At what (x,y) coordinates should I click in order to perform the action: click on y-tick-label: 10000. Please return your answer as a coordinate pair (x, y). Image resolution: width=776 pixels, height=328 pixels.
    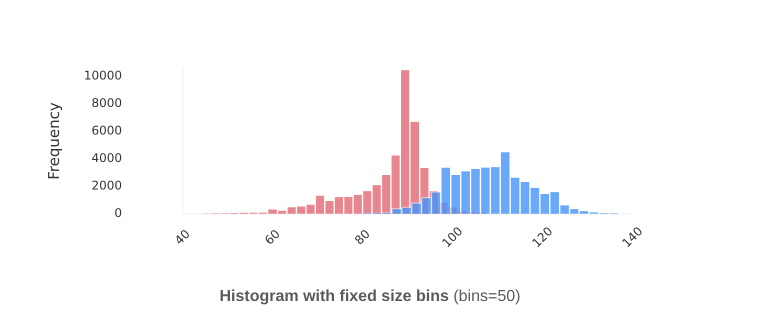
    Looking at the image, I should click on (103, 75).